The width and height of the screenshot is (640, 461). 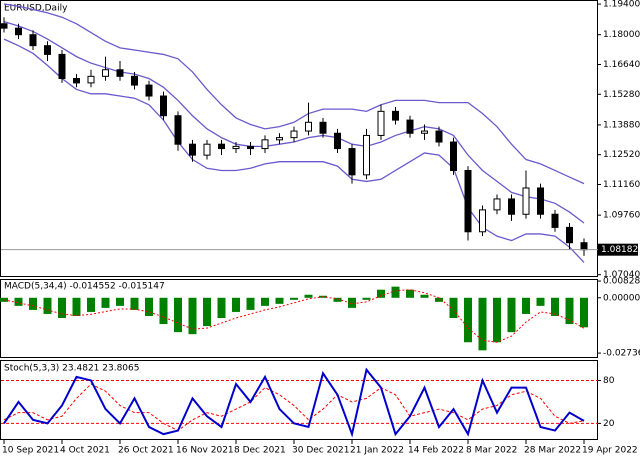 What do you see at coordinates (84, 287) in the screenshot?
I see `macd-title: MACD(5,34,4) -0.014552 -0.015147` at bounding box center [84, 287].